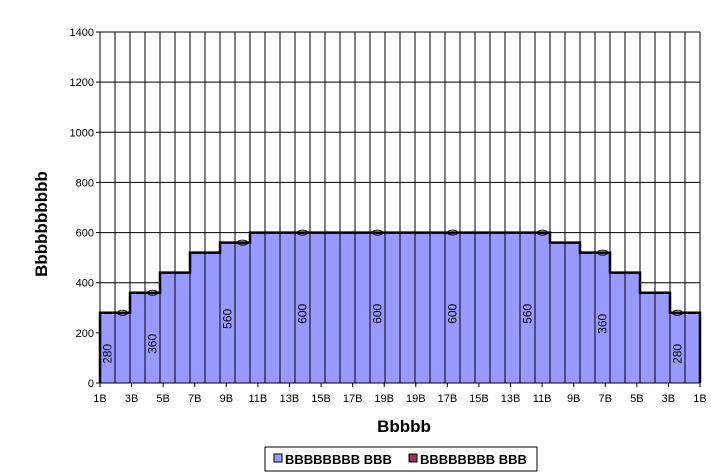 This screenshot has width=711, height=474. Describe the element at coordinates (85, 183) in the screenshot. I see `y-tick-label: 800` at that location.